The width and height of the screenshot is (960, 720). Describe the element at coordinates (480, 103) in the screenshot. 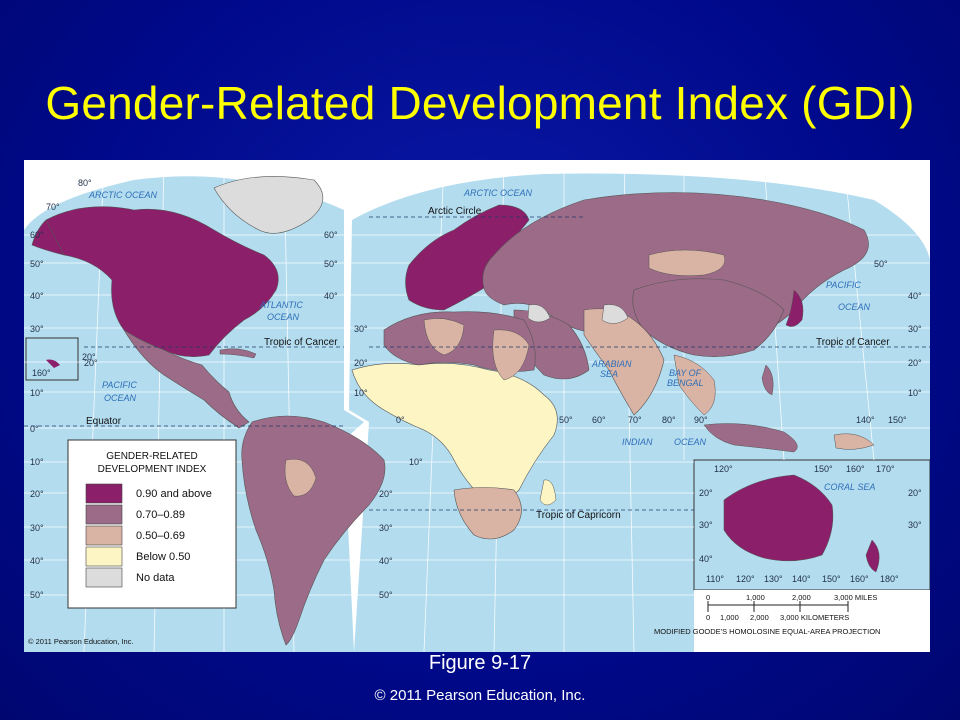

I see `slide-title: Gender-Related Development Index (GDI)` at that location.